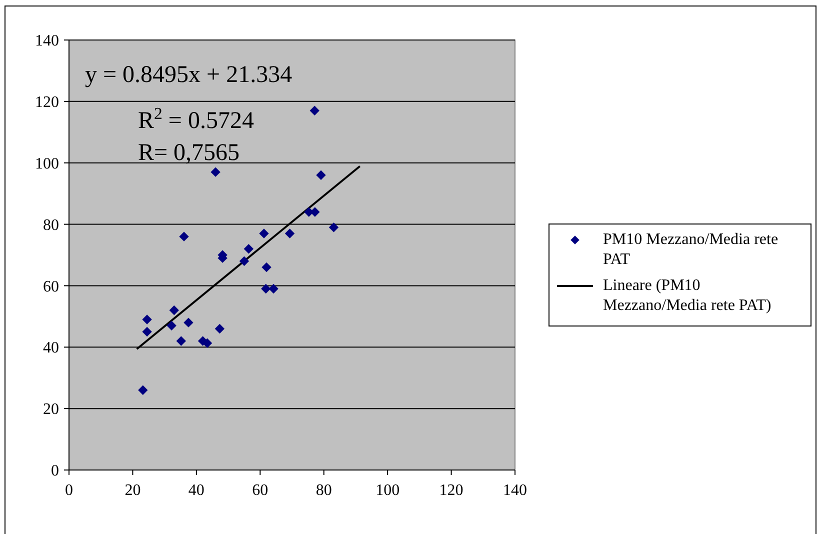 This screenshot has width=817, height=534. What do you see at coordinates (388, 490) in the screenshot?
I see `x-tick-label: 100` at bounding box center [388, 490].